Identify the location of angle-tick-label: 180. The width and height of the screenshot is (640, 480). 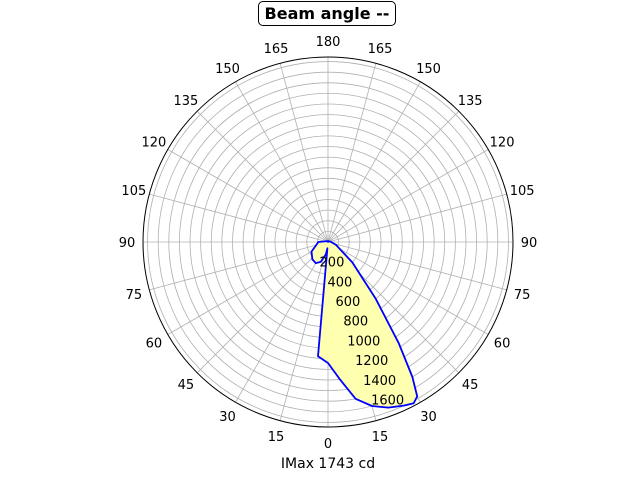
(328, 42).